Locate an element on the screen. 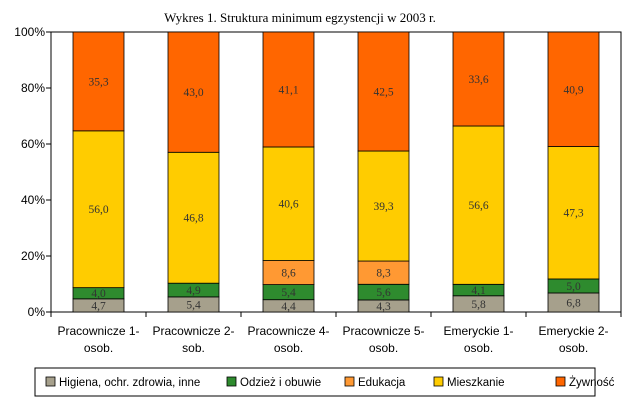 The height and width of the screenshot is (416, 627). data-label: 8,6 is located at coordinates (288, 274).